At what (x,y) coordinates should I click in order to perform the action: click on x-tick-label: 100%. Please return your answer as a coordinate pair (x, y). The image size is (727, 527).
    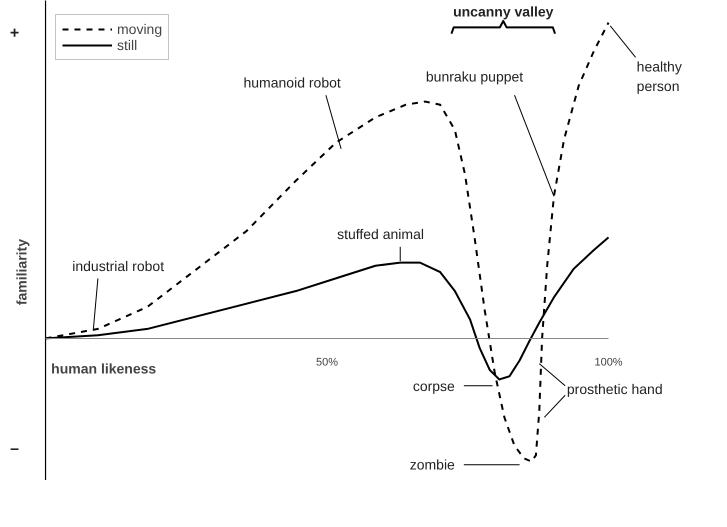
    Looking at the image, I should click on (608, 362).